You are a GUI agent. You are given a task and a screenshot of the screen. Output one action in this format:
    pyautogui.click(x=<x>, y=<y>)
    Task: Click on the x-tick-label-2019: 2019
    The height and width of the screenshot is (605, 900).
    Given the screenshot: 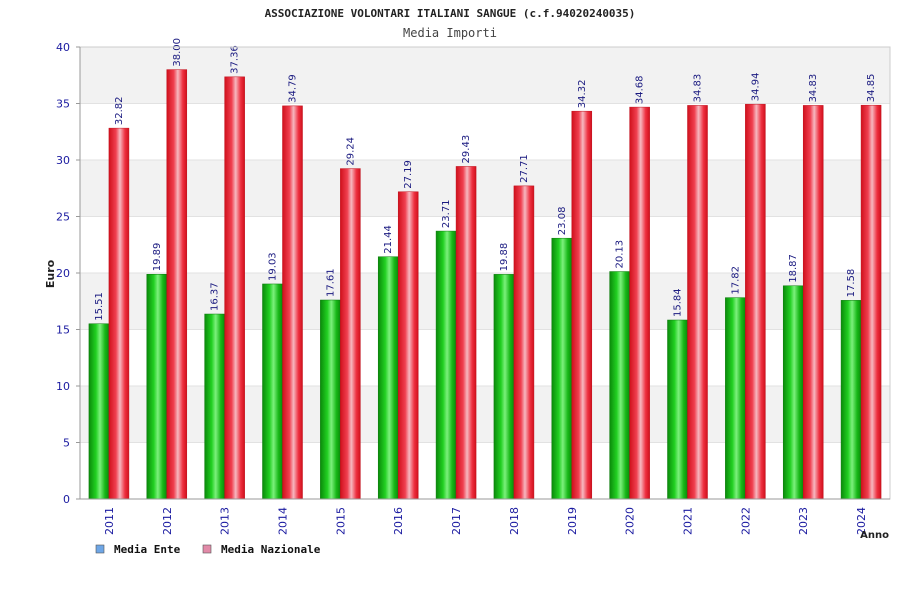 What is the action you would take?
    pyautogui.click(x=572, y=521)
    